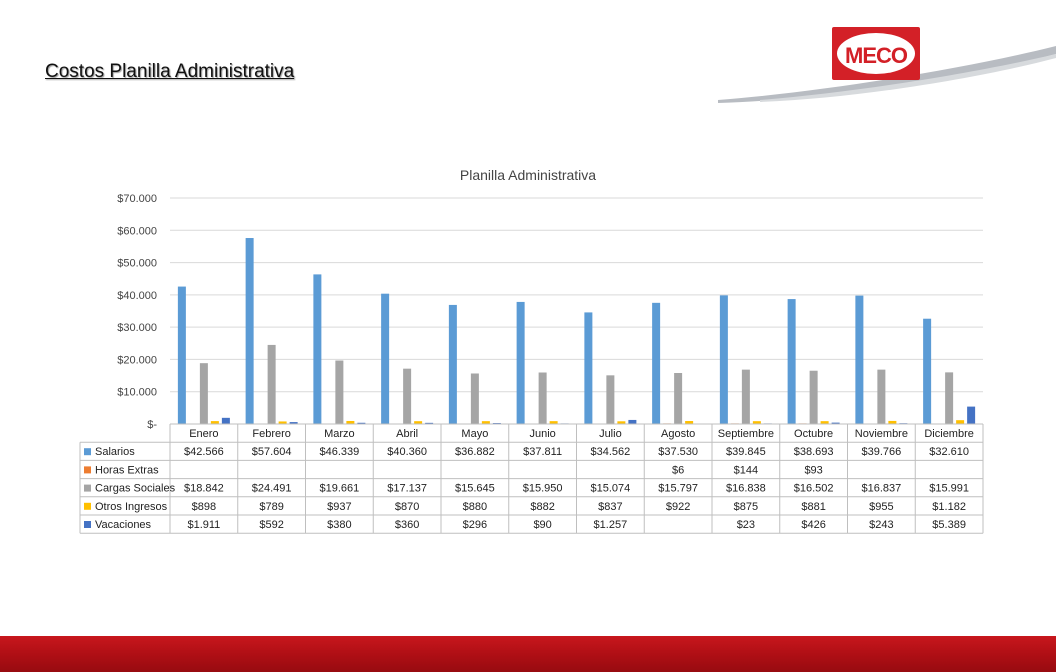  Describe the element at coordinates (170, 71) in the screenshot. I see `slide-title: Costos Planilla Administrativa` at that location.